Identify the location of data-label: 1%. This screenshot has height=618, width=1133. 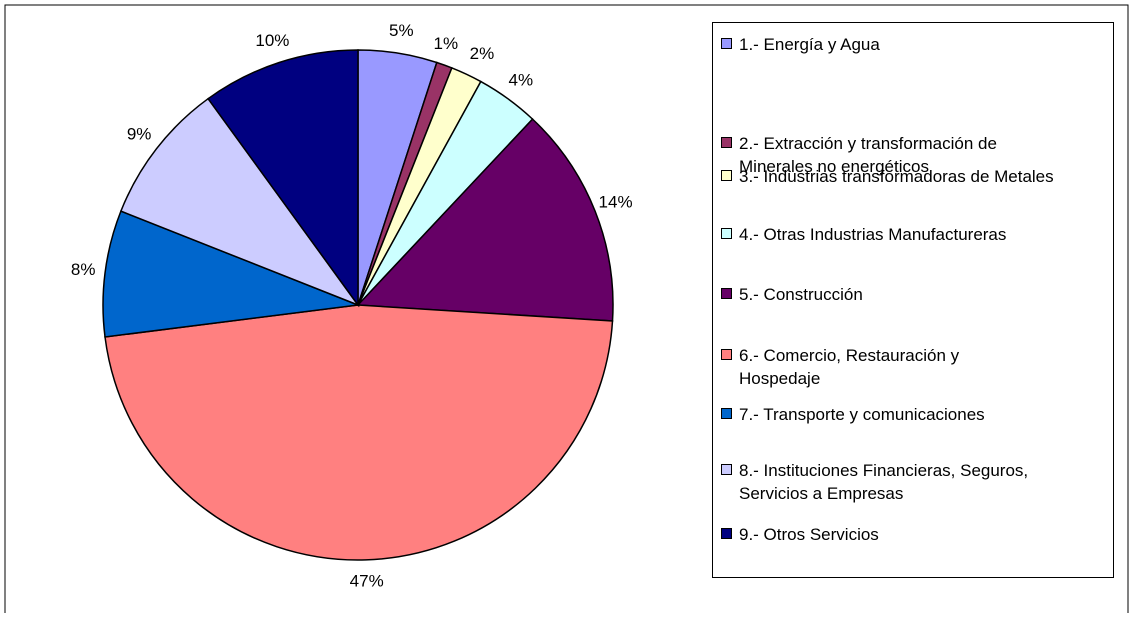
(446, 43).